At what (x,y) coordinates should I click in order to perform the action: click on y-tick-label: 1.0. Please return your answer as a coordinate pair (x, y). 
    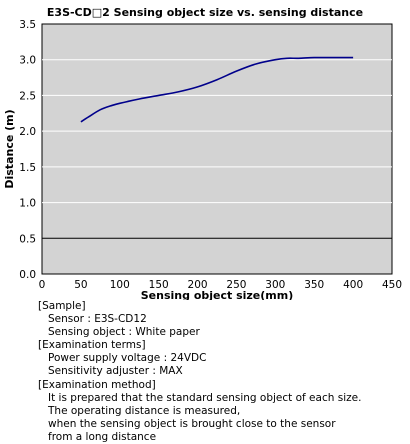
    Looking at the image, I should click on (27, 204).